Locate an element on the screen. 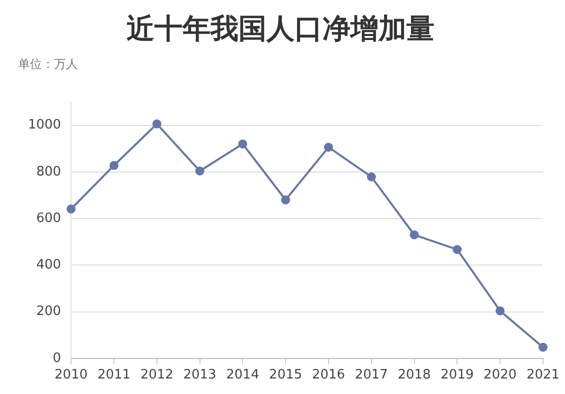 This screenshot has height=394, width=565. x-tick-label: 2011 is located at coordinates (114, 375).